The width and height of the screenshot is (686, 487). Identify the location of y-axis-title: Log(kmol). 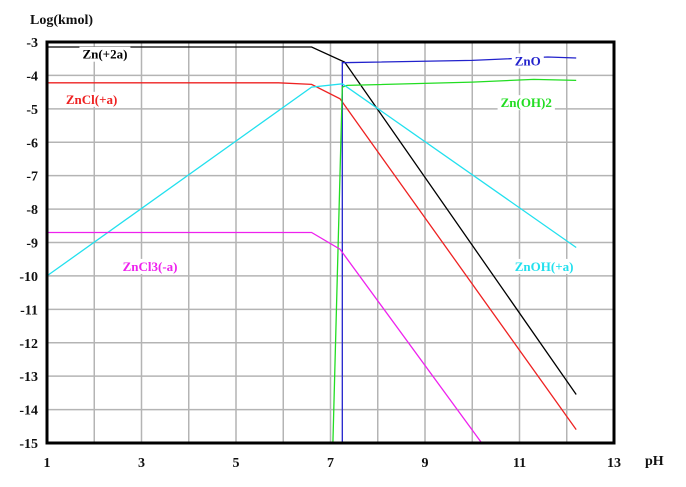
(61, 20).